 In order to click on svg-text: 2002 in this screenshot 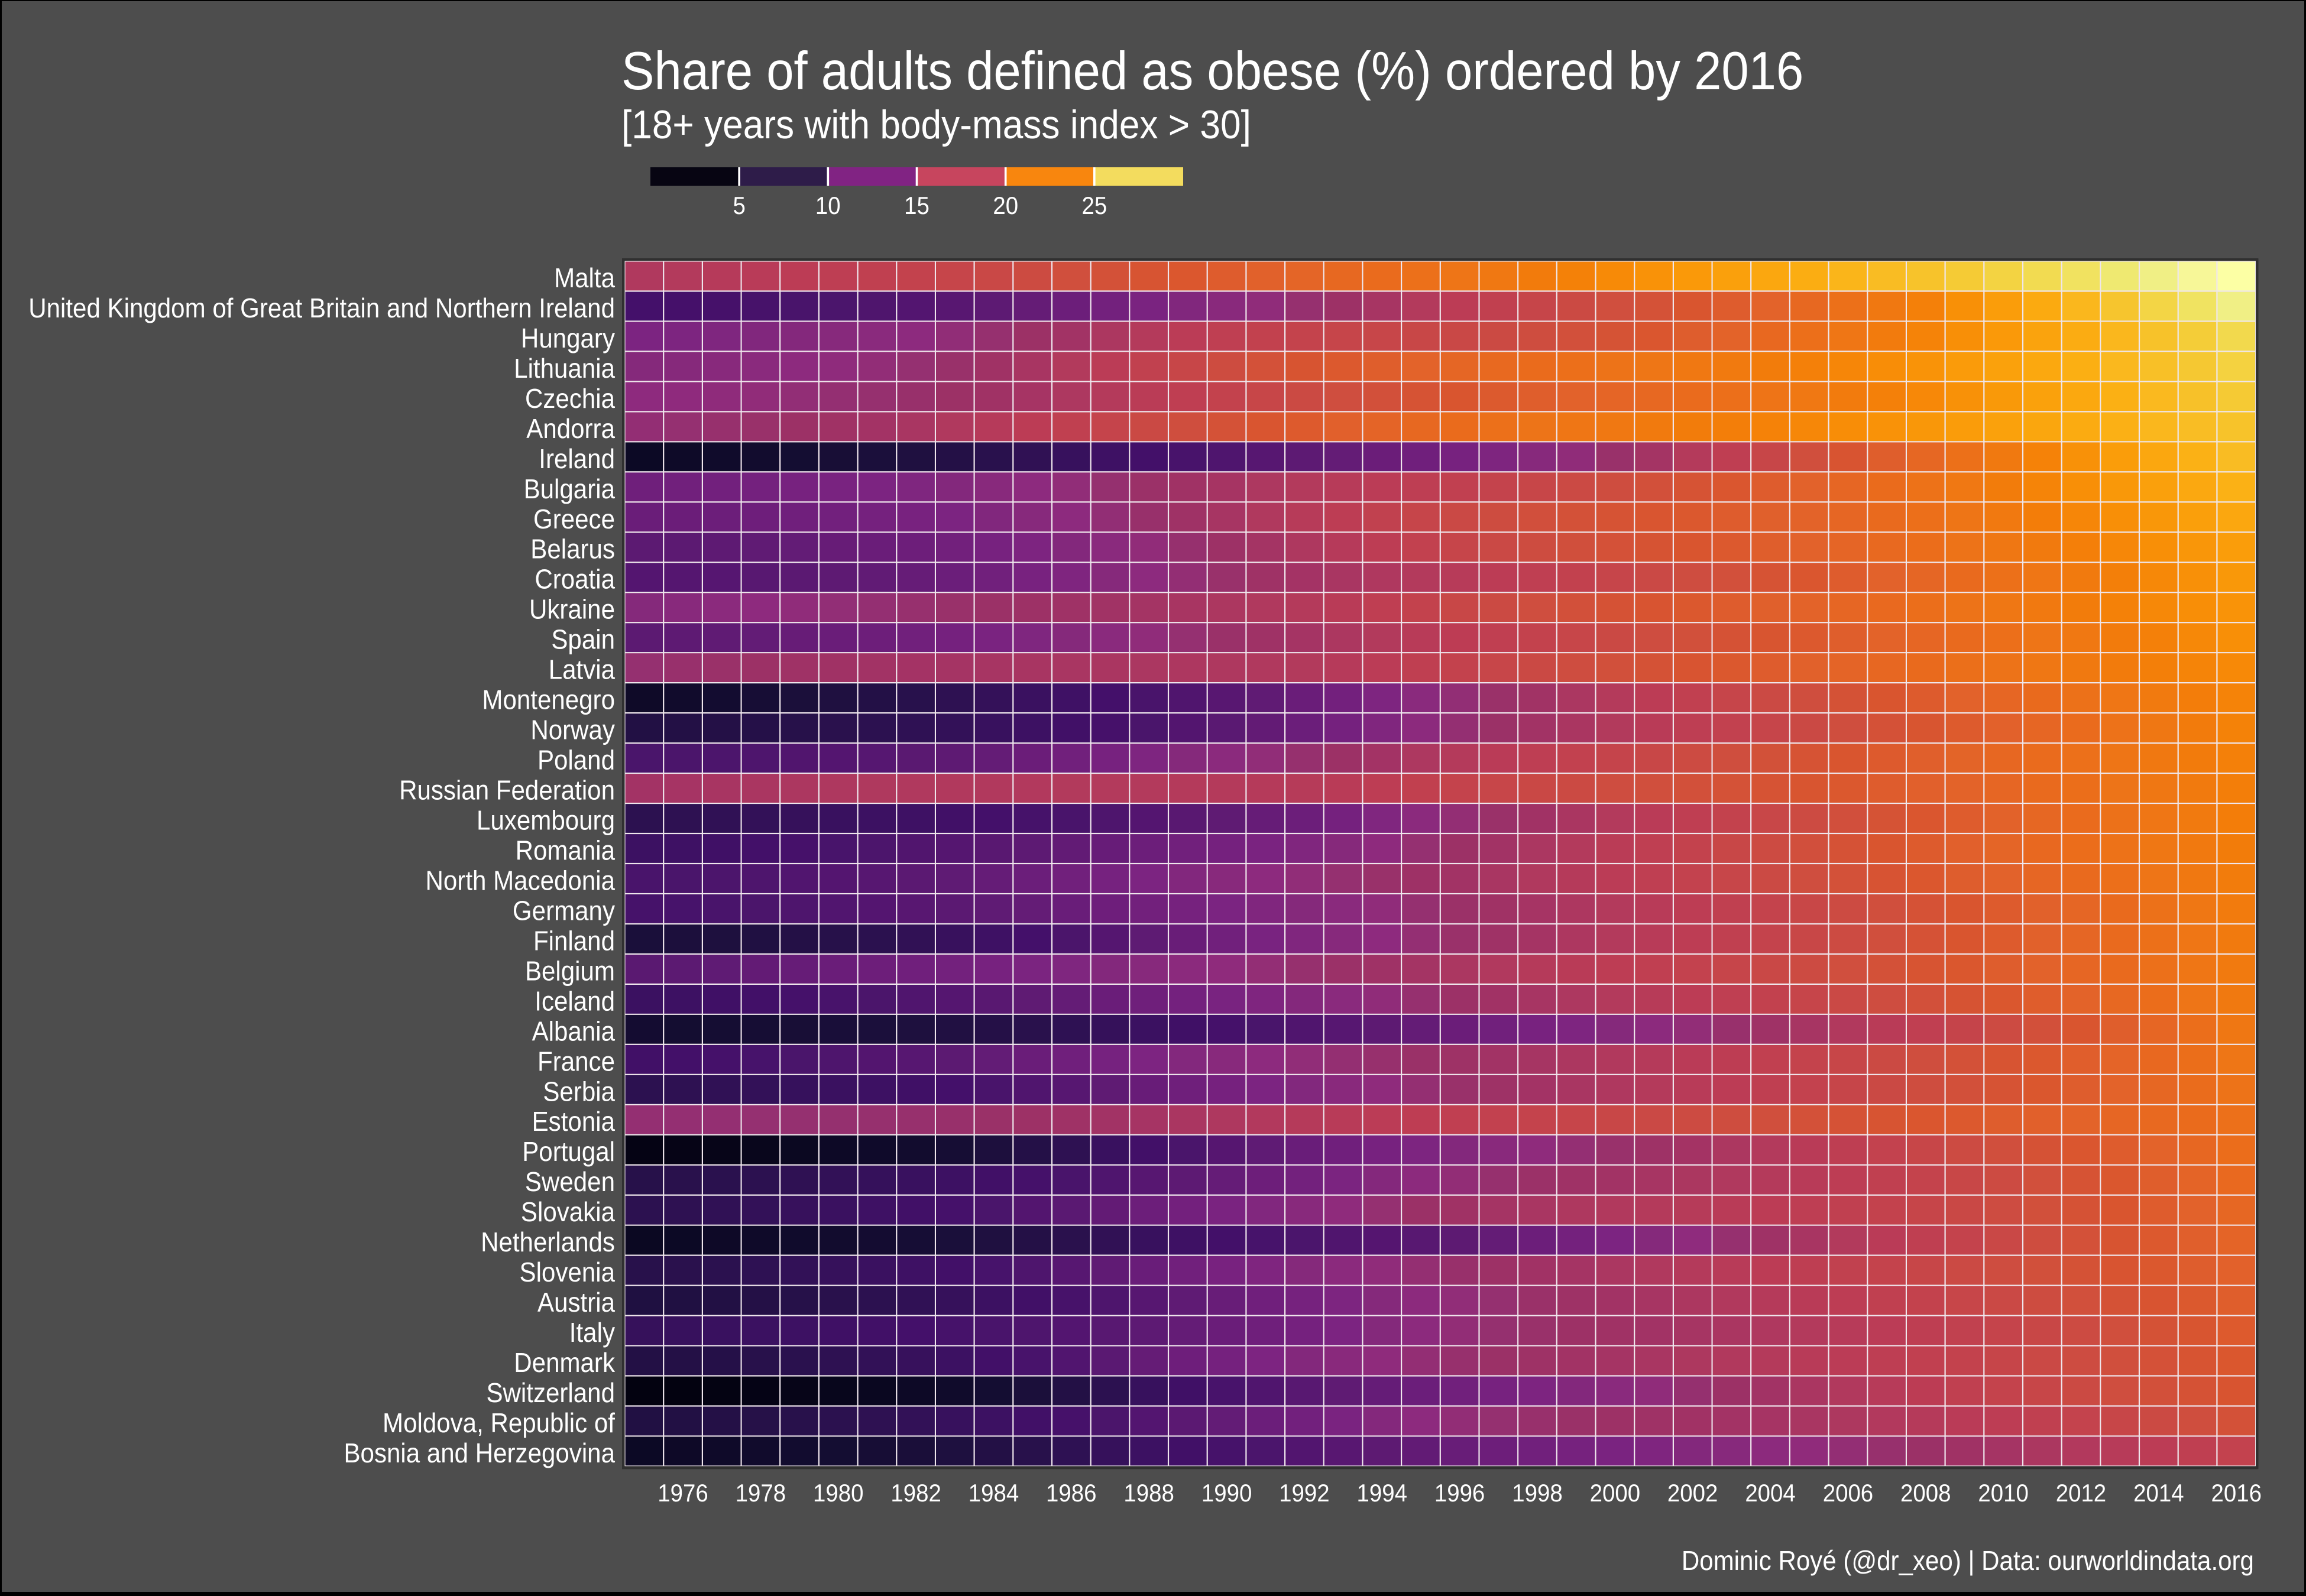, I will do `click(1692, 1493)`.